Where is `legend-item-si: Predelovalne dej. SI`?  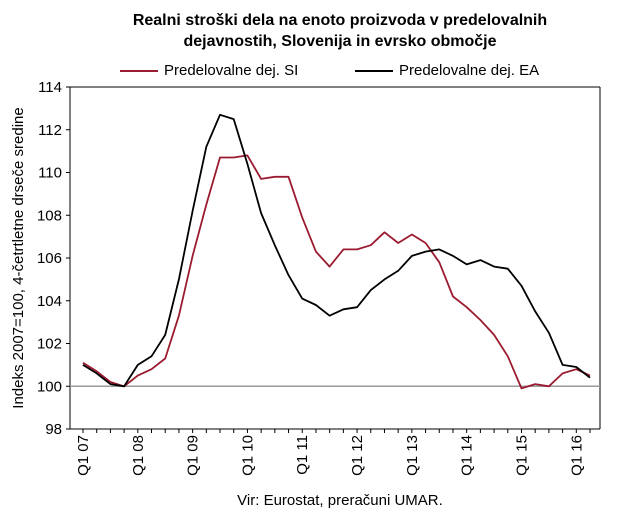
legend-item-si: Predelovalne dej. SI is located at coordinates (209, 70).